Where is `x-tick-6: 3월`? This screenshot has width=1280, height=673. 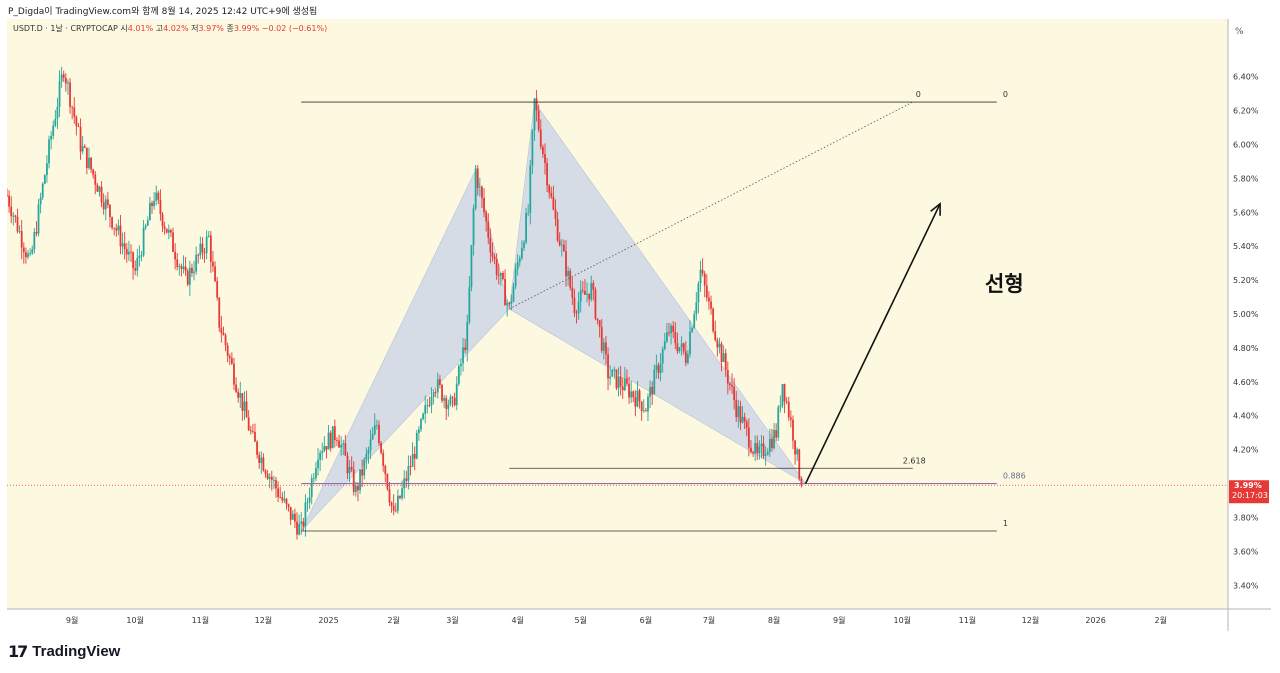 x-tick-6: 3월 is located at coordinates (452, 620).